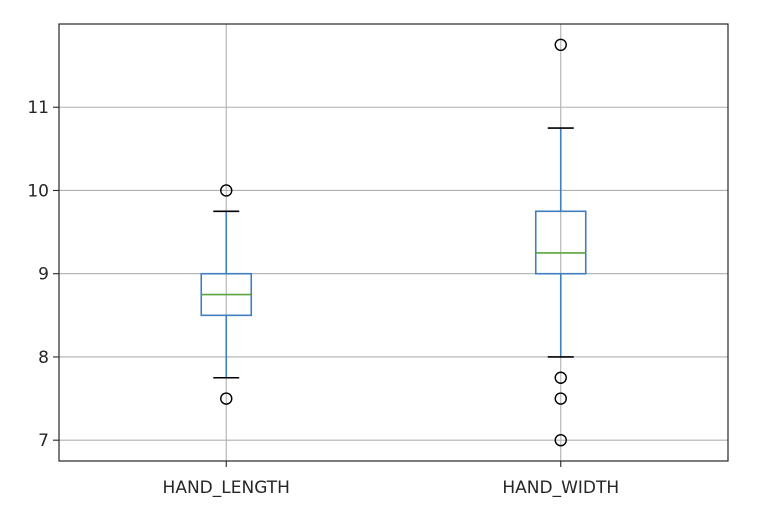 The image size is (770, 522). What do you see at coordinates (38, 191) in the screenshot?
I see `y-tick-label: 10` at bounding box center [38, 191].